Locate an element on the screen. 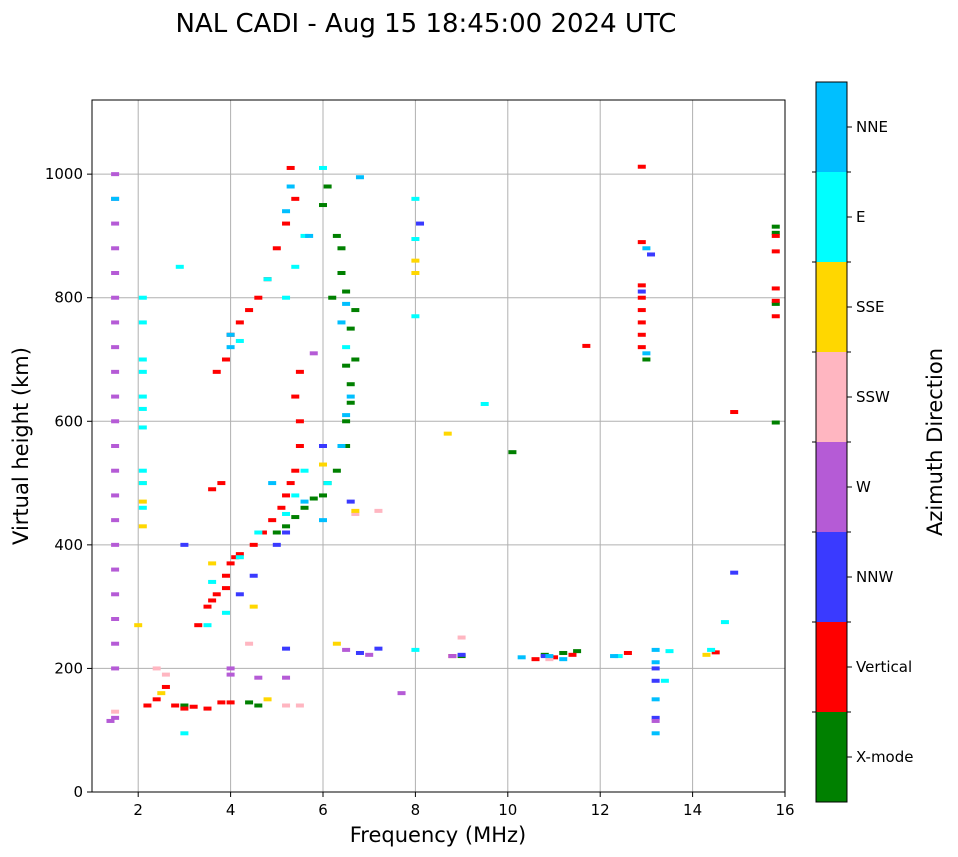 This screenshot has width=958, height=857. colorbar-frame is located at coordinates (831, 442).